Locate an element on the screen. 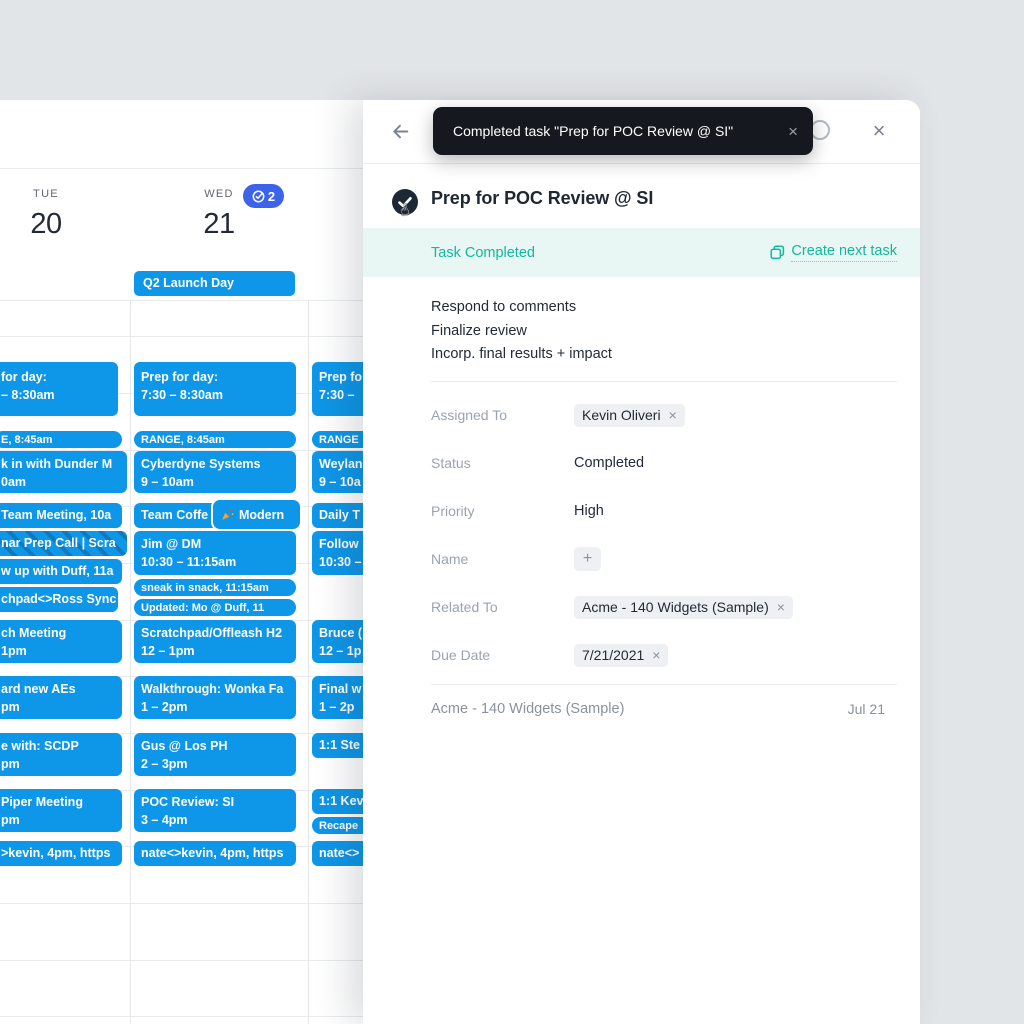 This screenshot has width=1024, height=1024. plus-icon: + is located at coordinates (587, 558).